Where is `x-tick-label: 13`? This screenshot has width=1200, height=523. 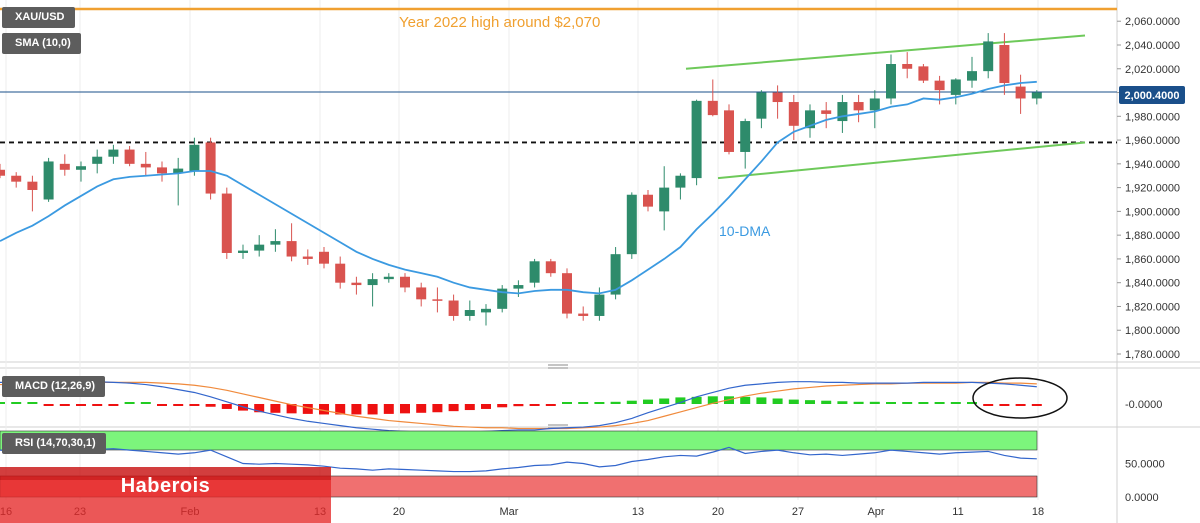 x-tick-label: 13 is located at coordinates (638, 512).